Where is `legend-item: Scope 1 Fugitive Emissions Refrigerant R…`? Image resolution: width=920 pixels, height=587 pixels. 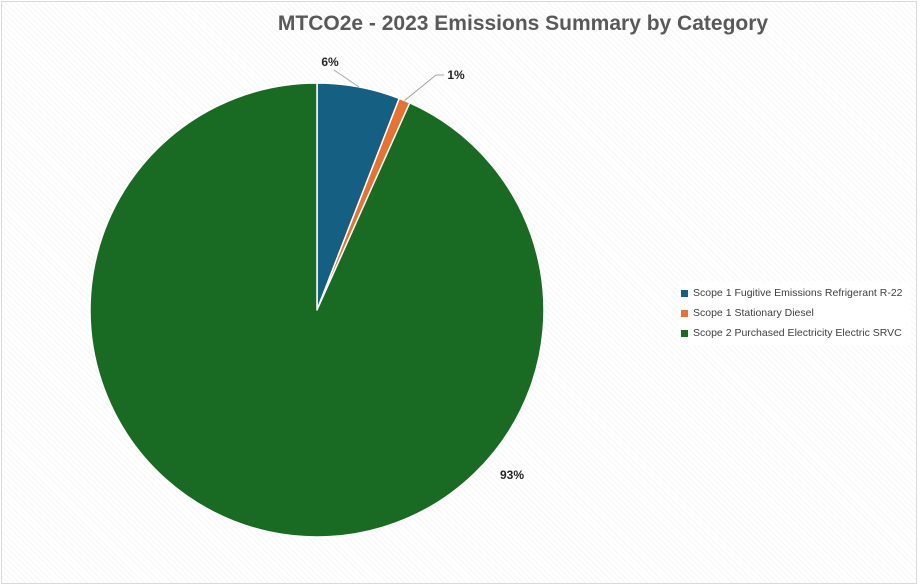
legend-item: Scope 1 Fugitive Emissions Refrigerant R… is located at coordinates (795, 293).